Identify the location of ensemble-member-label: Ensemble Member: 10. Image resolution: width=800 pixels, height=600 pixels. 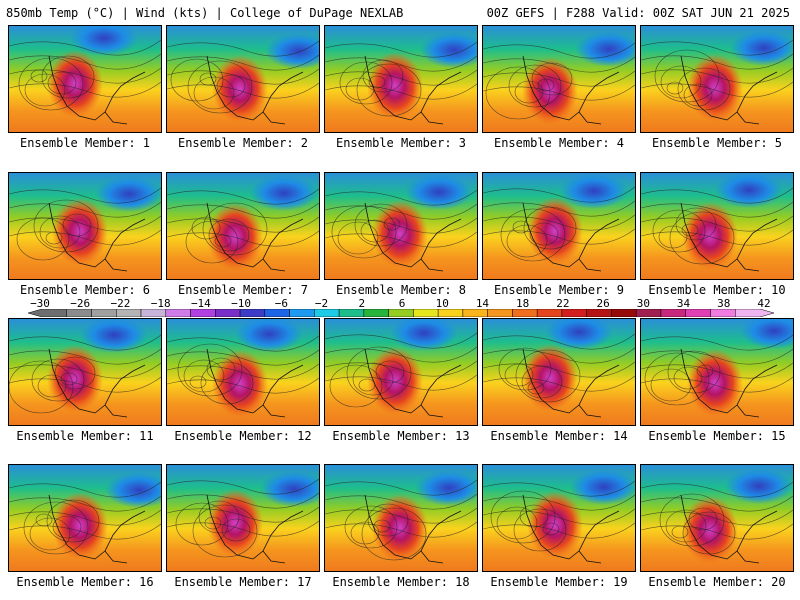
(717, 290).